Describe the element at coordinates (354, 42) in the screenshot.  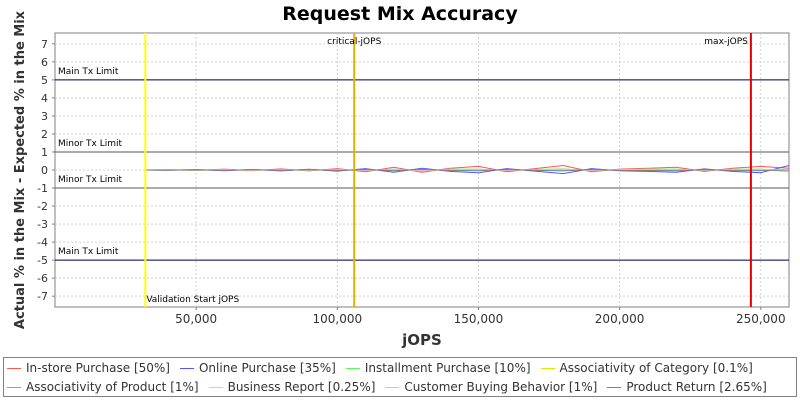
I see `marker-label: critical-jOPS` at that location.